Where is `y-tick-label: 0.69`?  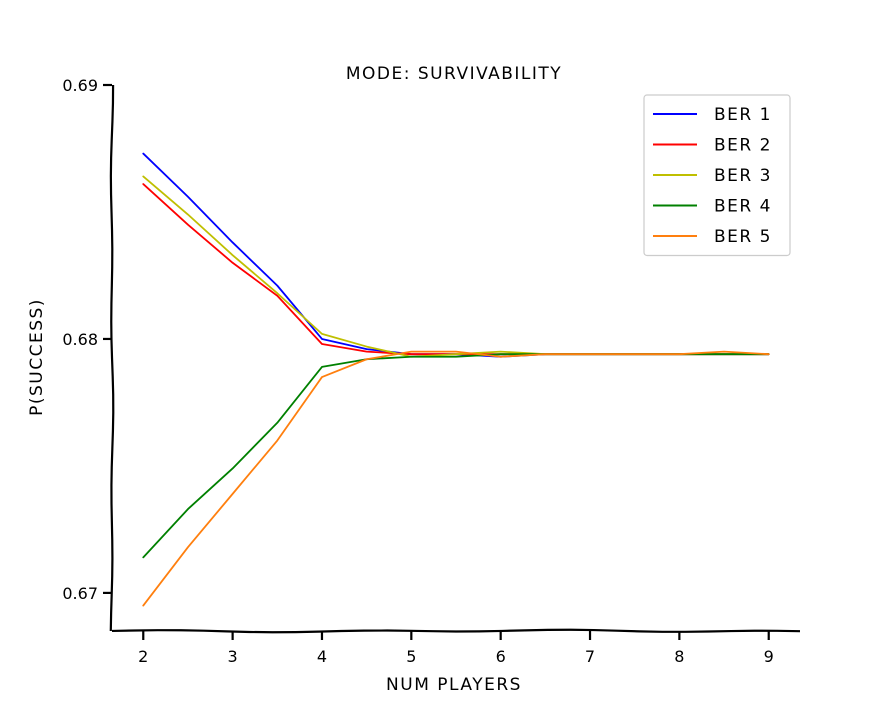
y-tick-label: 0.69 is located at coordinates (80, 85).